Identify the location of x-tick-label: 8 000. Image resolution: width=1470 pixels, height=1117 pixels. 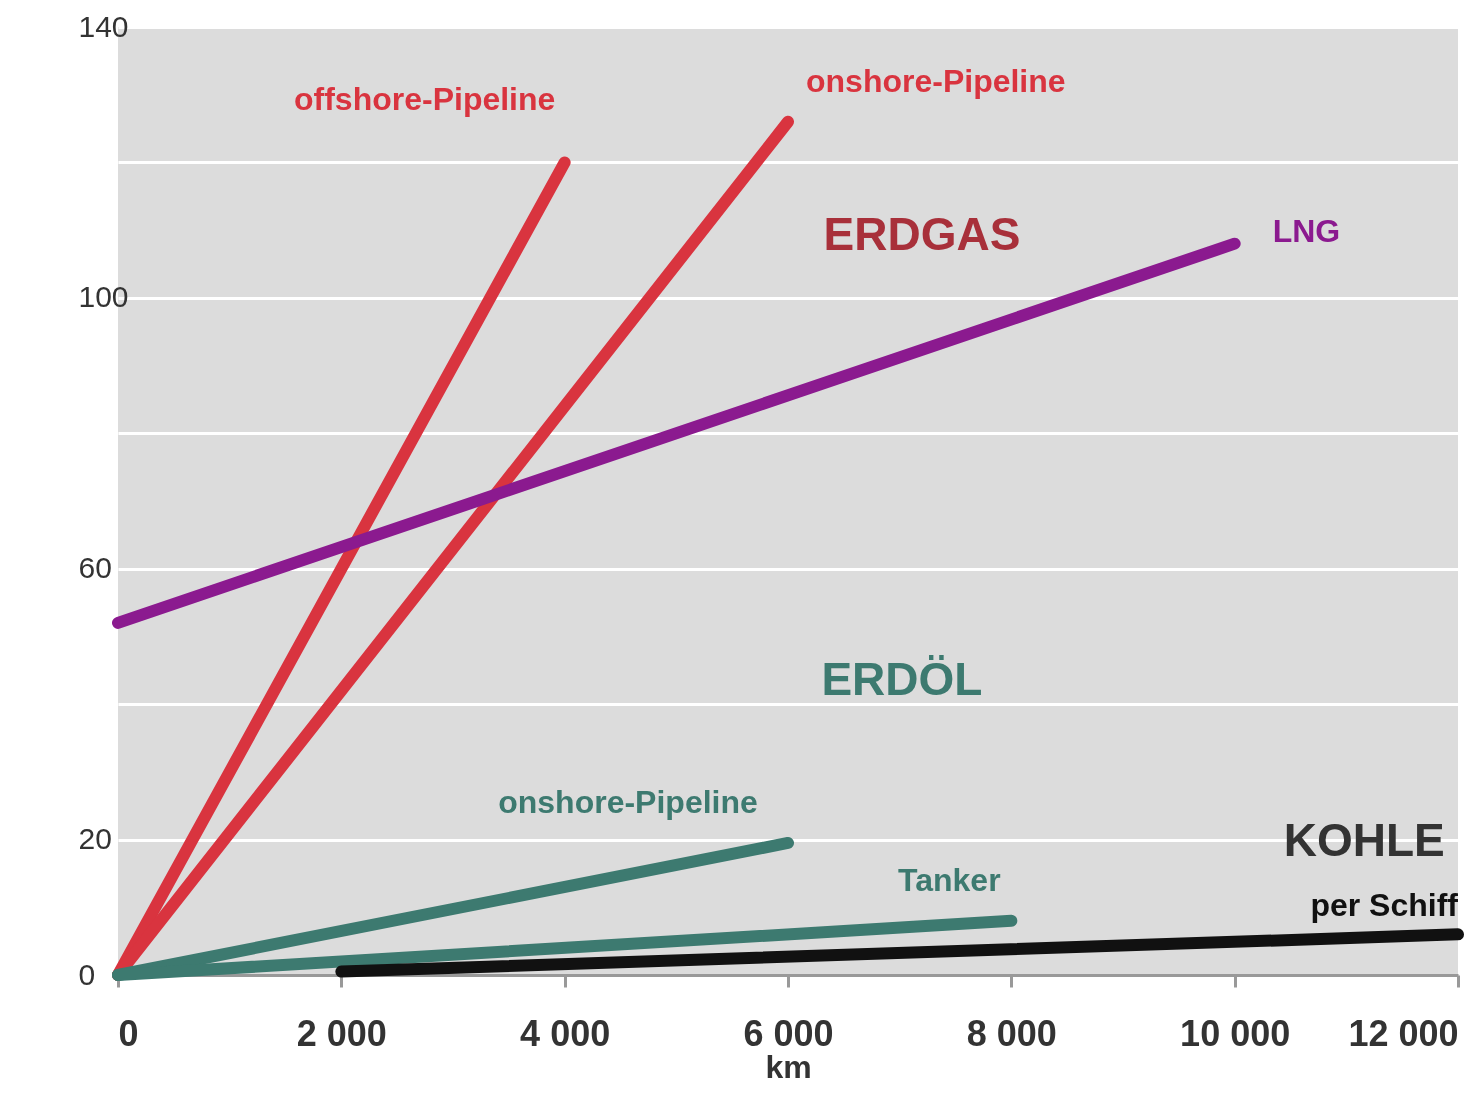
(1011, 1033).